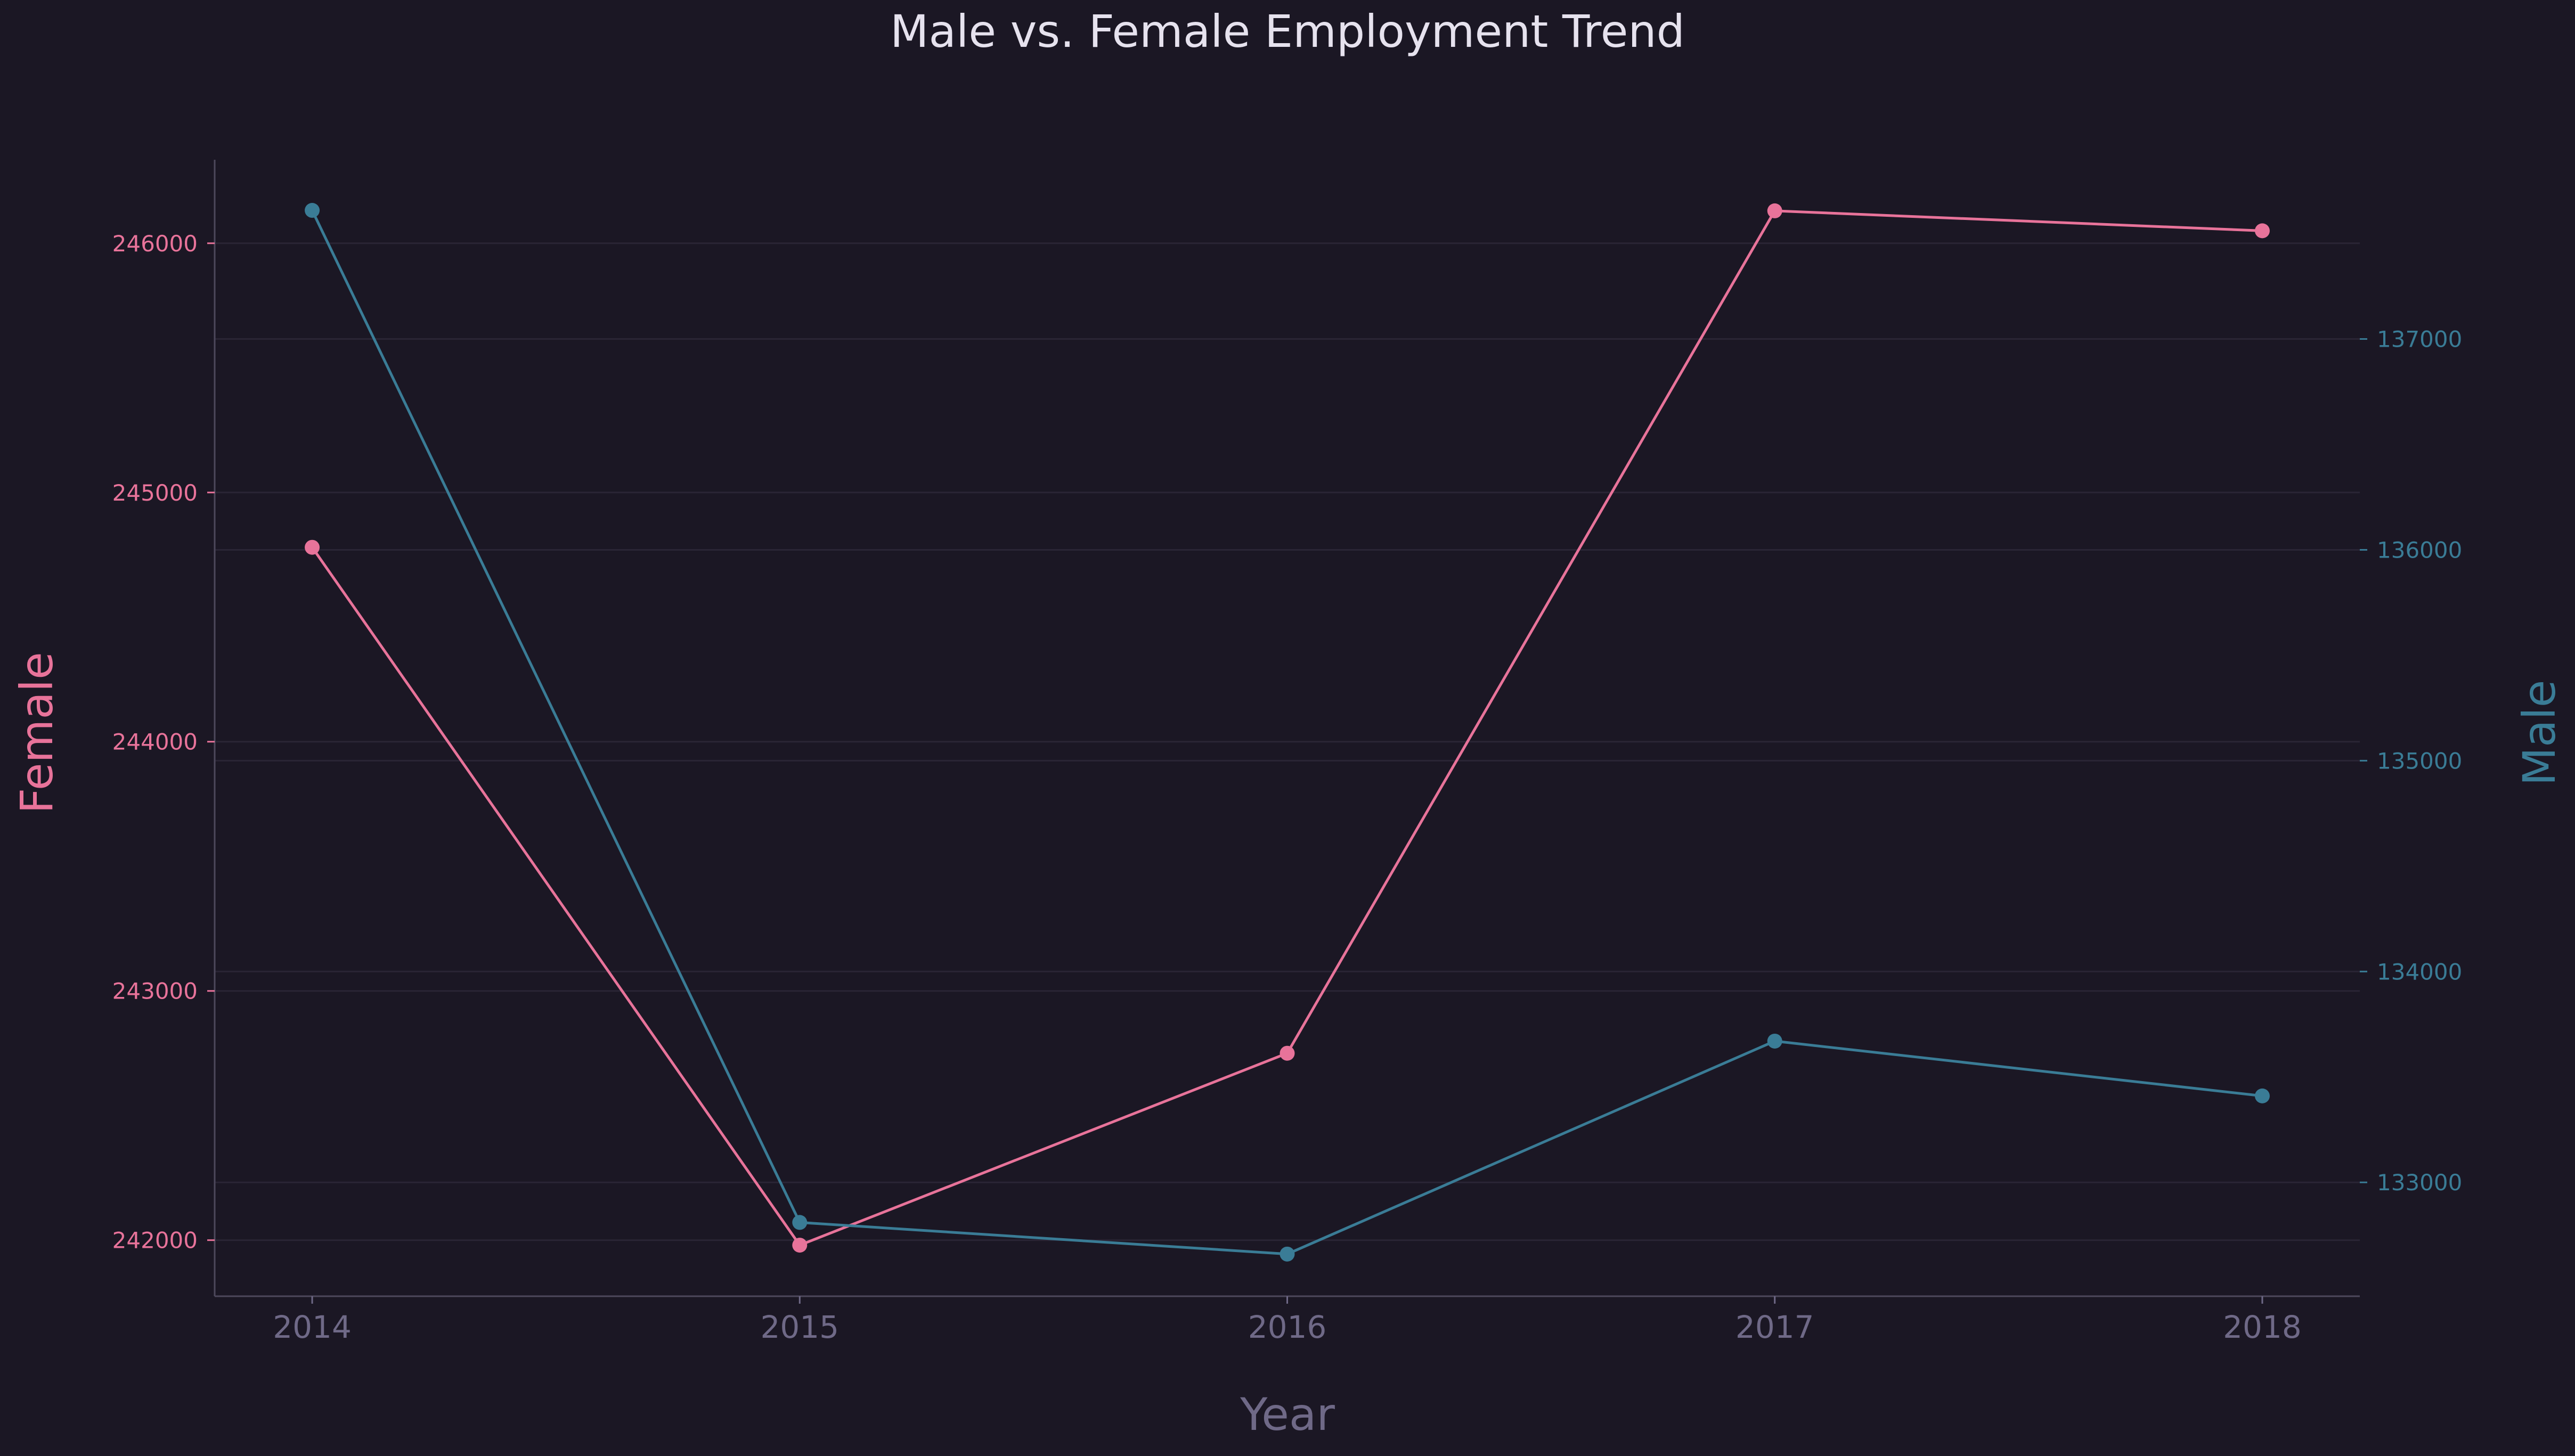  I want to click on female-point-2017, so click(1774, 210).